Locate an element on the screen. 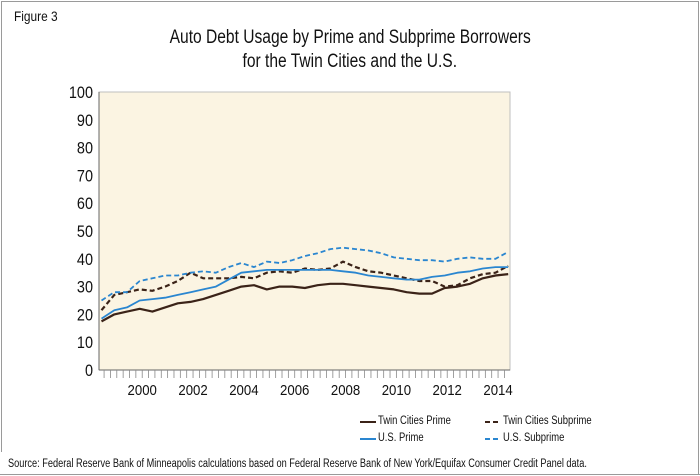 The width and height of the screenshot is (700, 476). legend-label-tc-subprime: Twin Cities Subprime is located at coordinates (547, 421).